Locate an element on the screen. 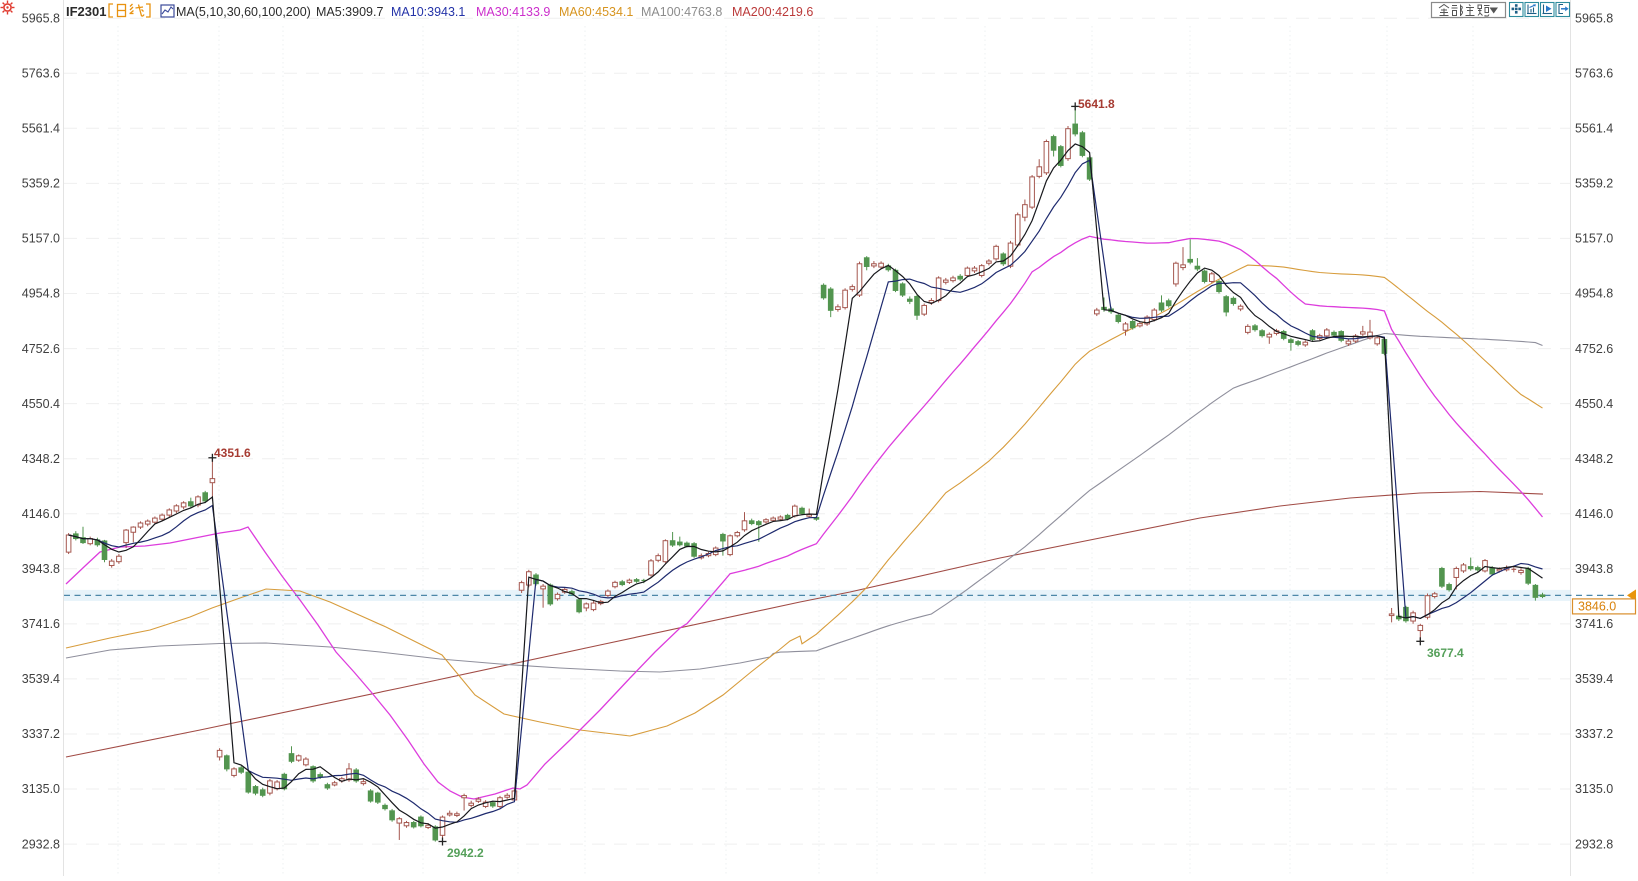  svg-text: MA200:4219.6 is located at coordinates (772, 12).